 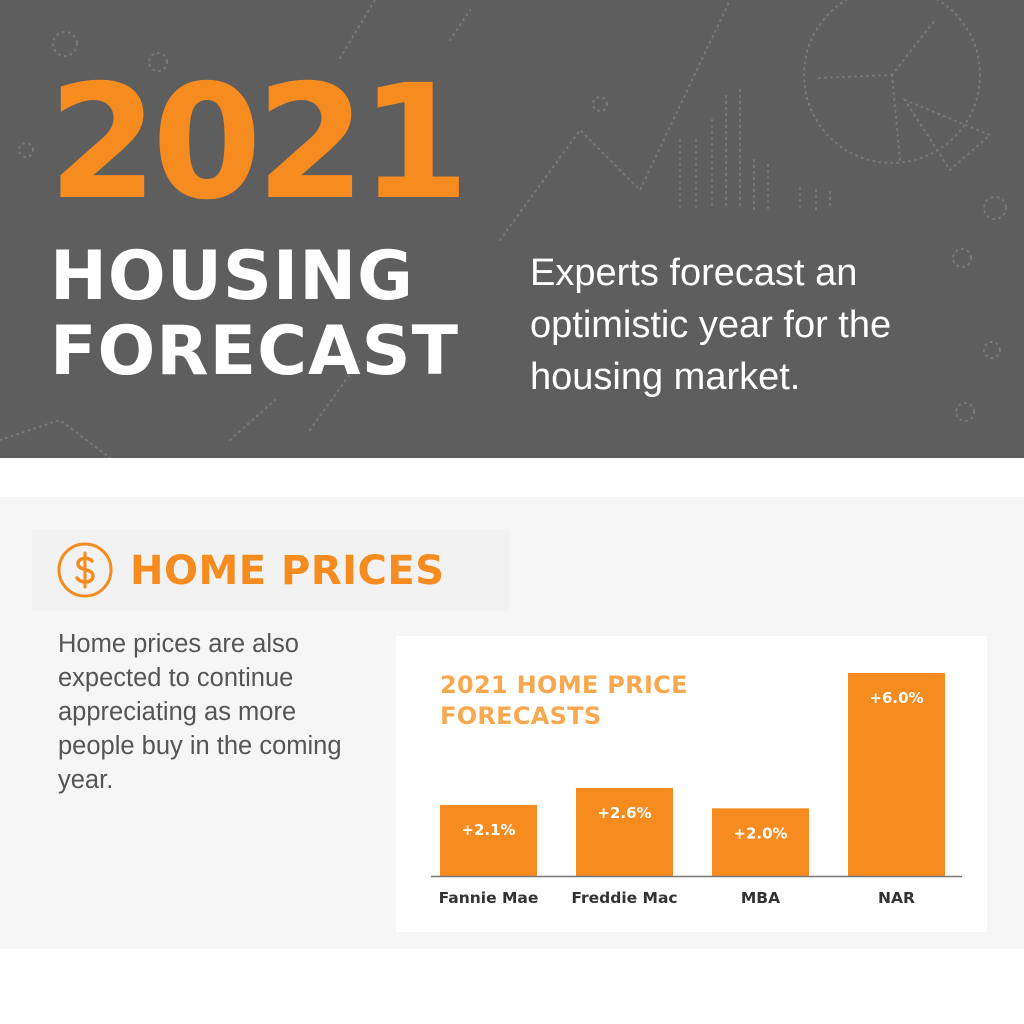 I want to click on bar-value-label: +2.0%, so click(x=760, y=833).